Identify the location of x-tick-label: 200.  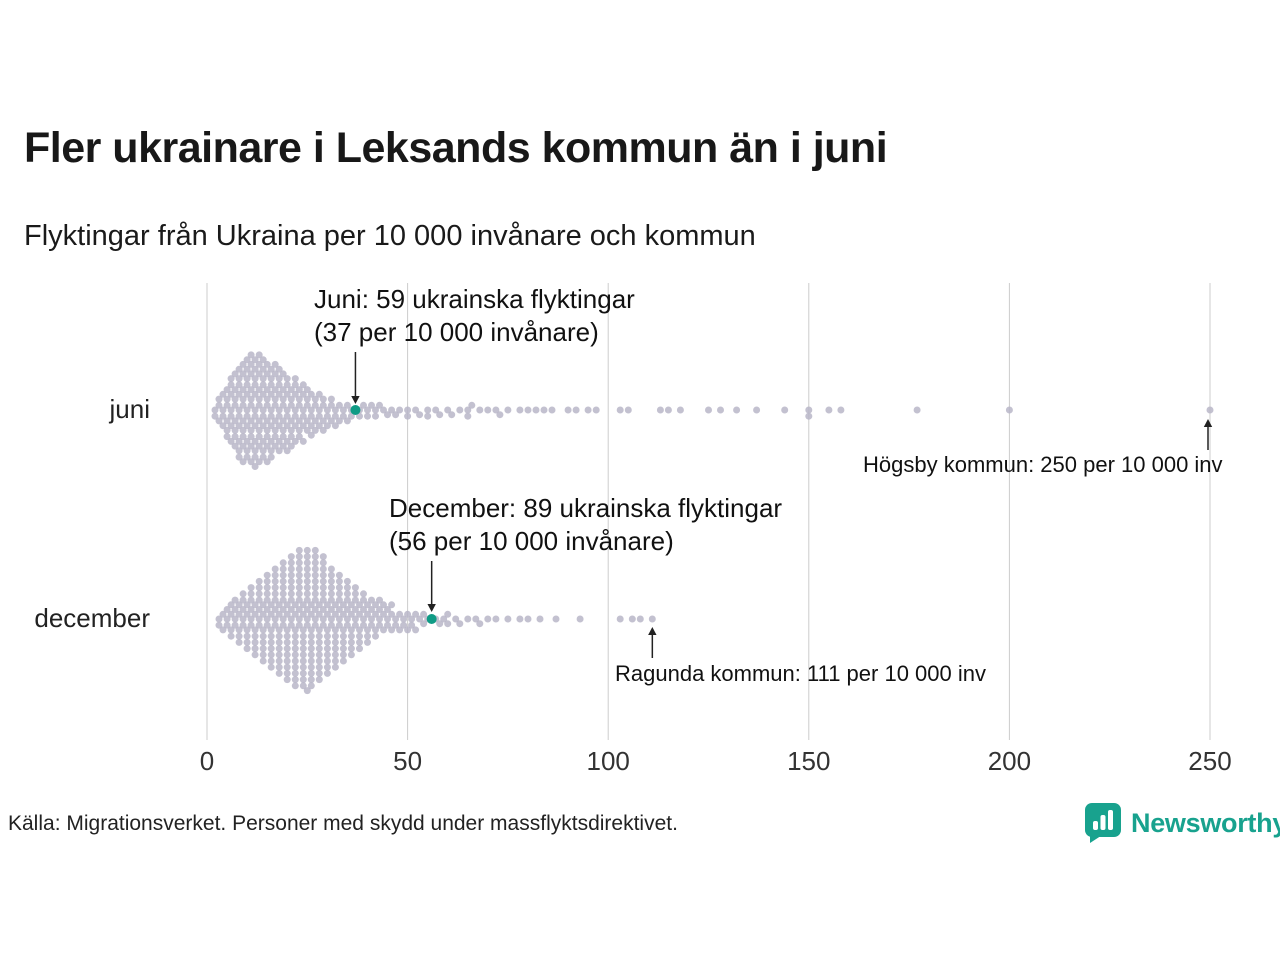
(1009, 761).